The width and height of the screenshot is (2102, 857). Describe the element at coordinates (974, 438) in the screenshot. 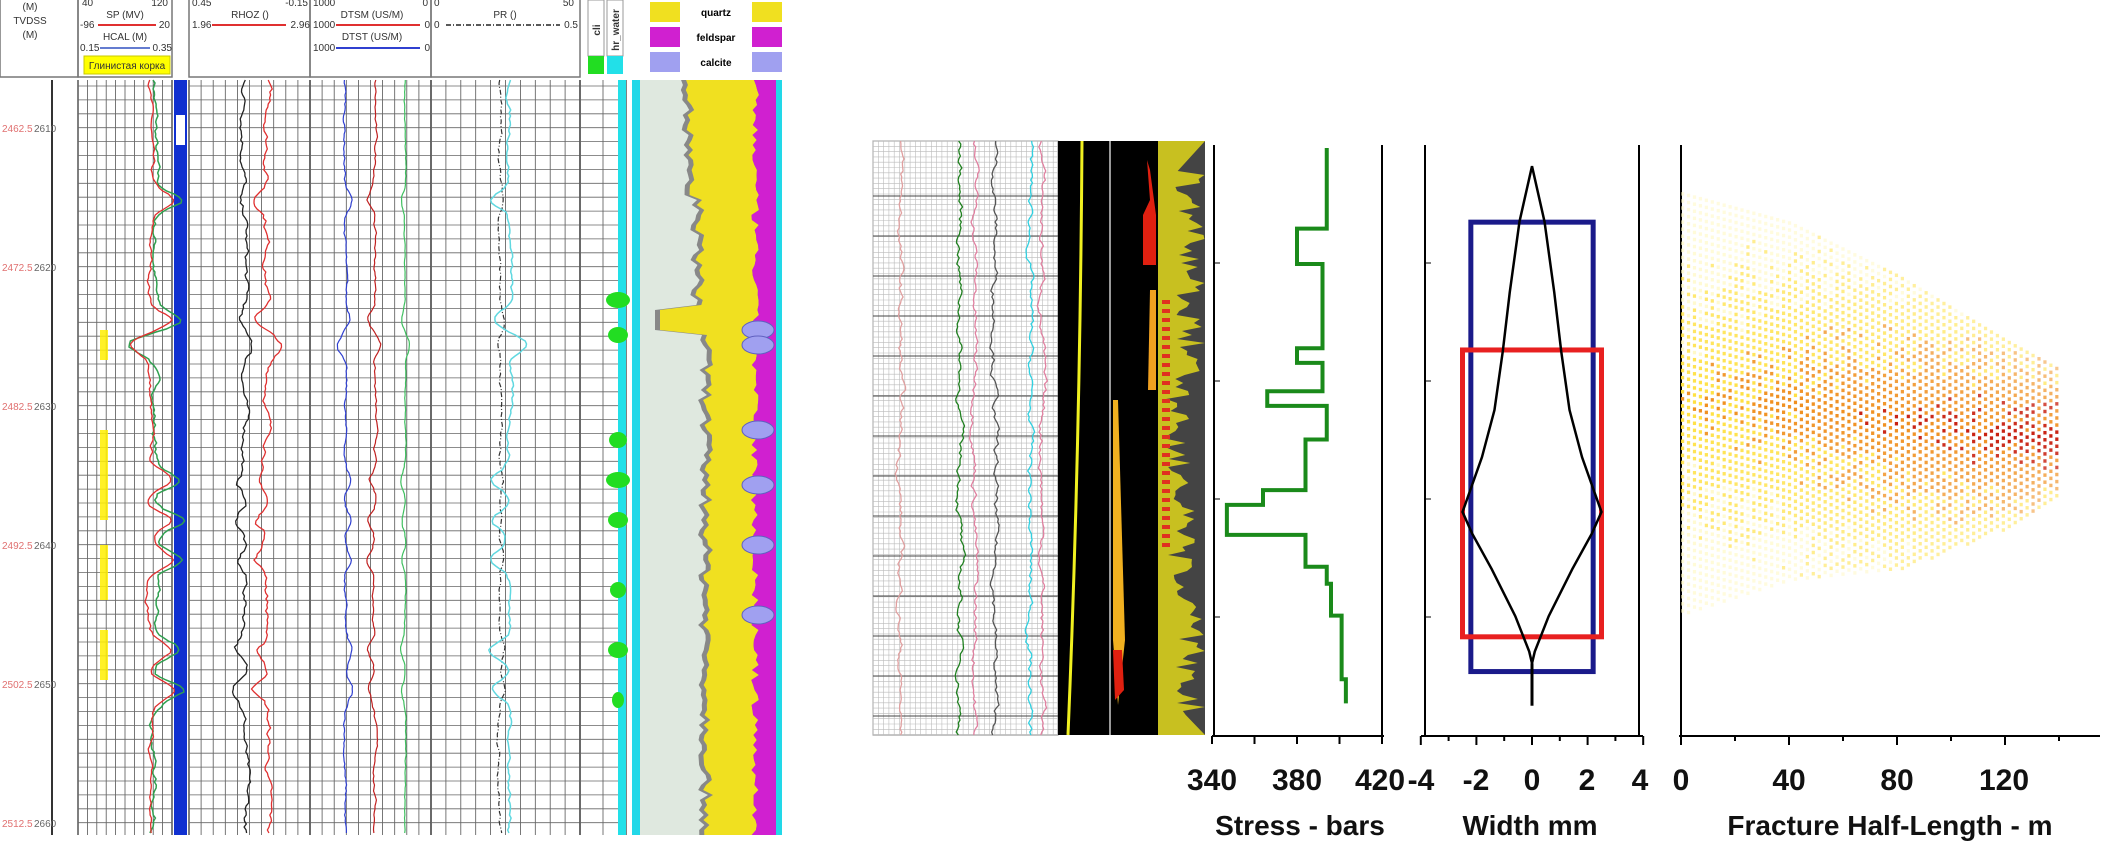

I see `mid-log-curve` at that location.